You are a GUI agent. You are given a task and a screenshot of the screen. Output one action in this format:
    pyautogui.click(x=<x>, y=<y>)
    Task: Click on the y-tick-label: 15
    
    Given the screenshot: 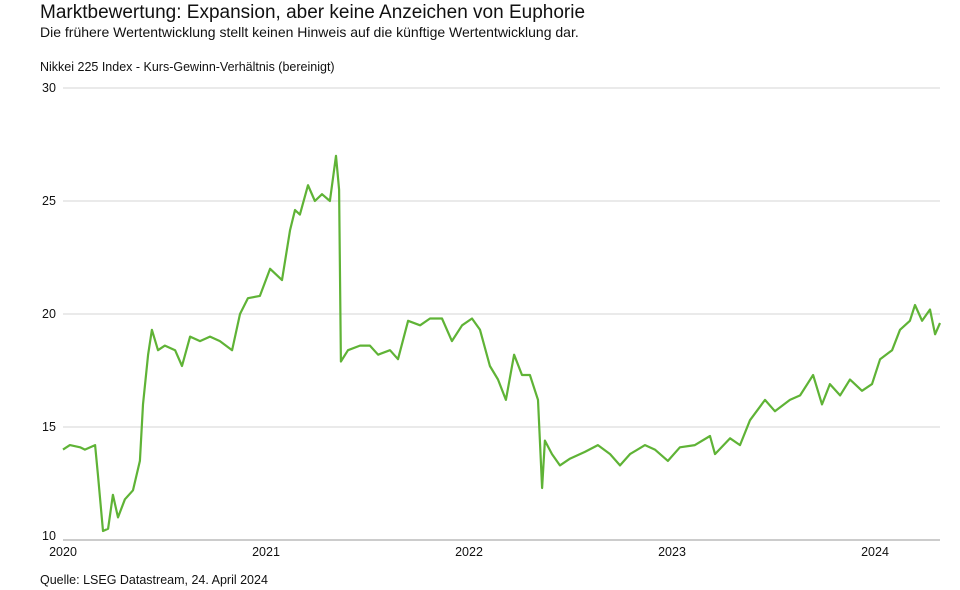 What is the action you would take?
    pyautogui.click(x=49, y=427)
    